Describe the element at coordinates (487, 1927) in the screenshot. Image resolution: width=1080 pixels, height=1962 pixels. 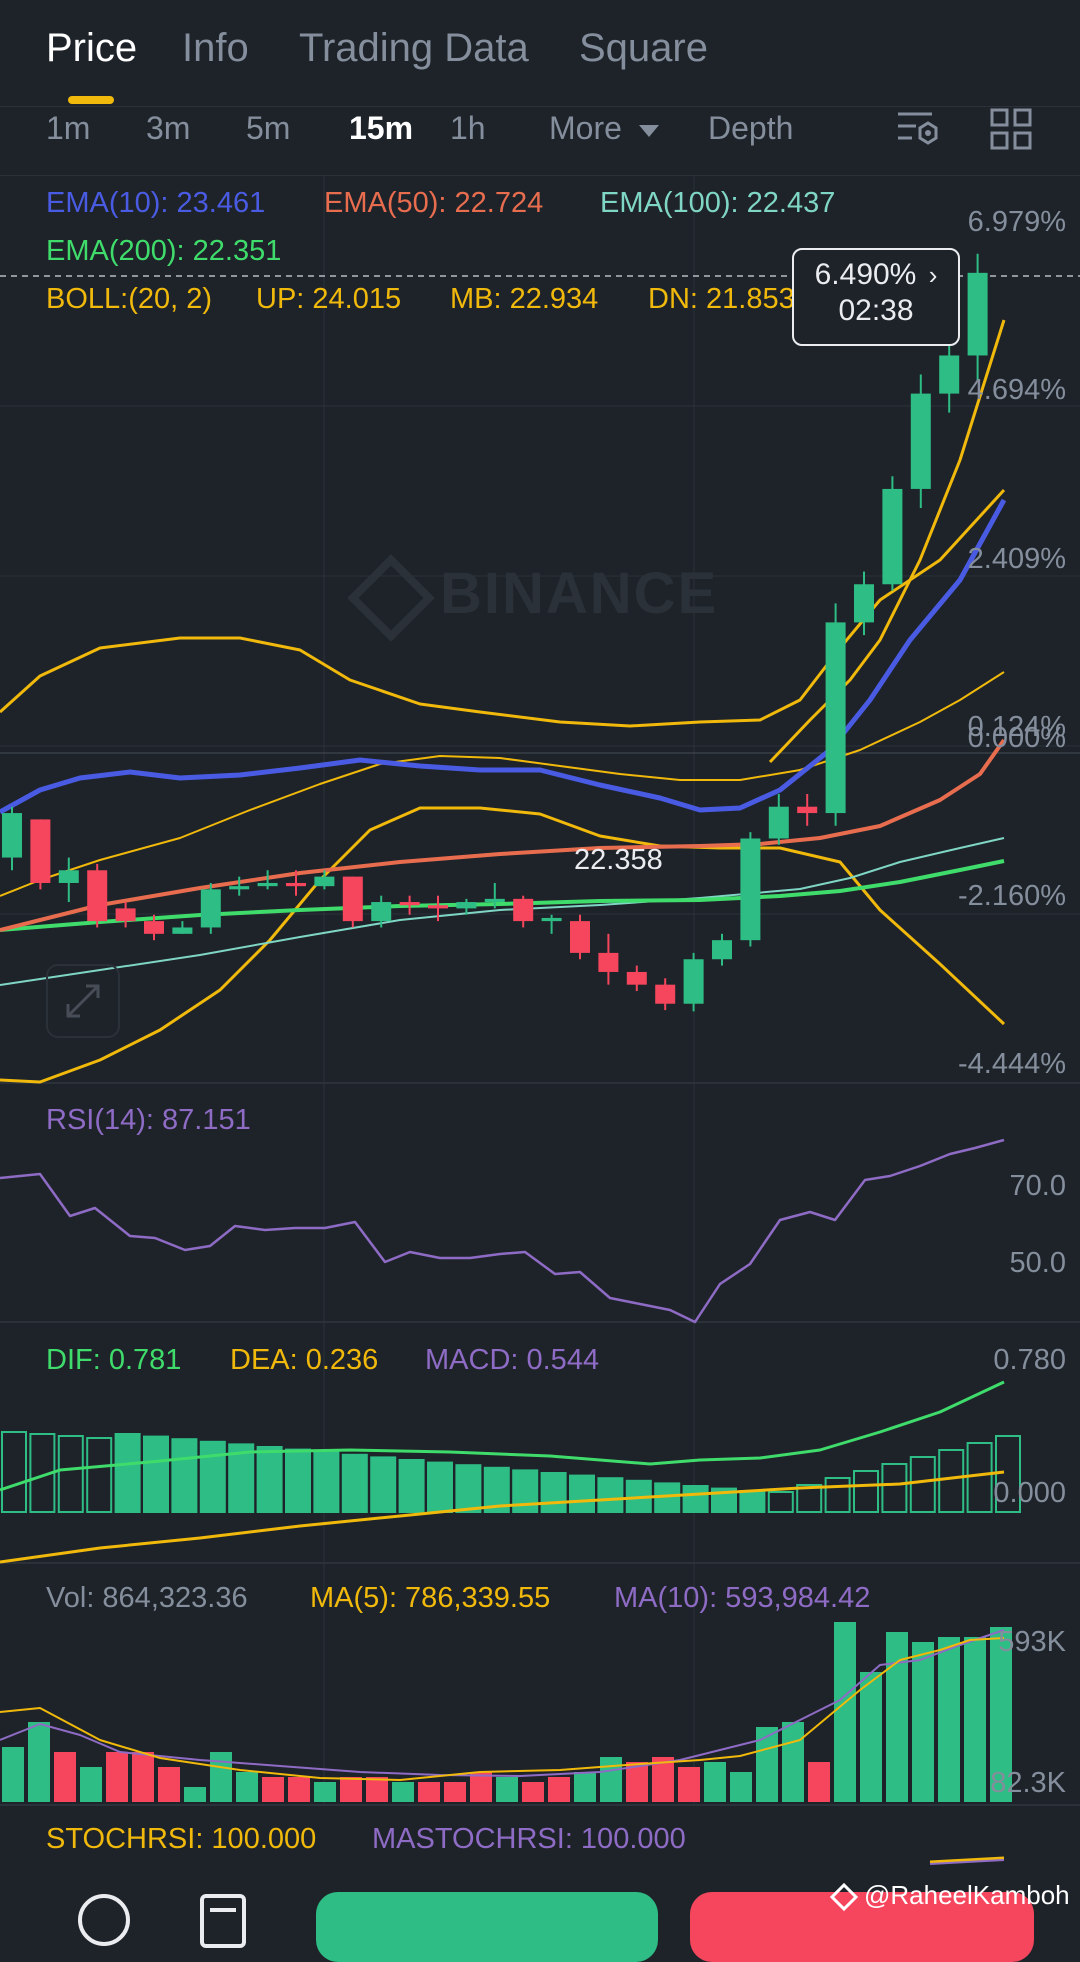
I see `buy-button` at that location.